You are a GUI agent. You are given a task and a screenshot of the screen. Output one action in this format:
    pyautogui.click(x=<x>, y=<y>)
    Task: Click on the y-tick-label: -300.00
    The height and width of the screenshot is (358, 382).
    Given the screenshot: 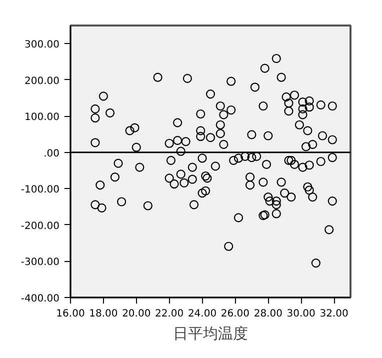 What is the action you would take?
    pyautogui.click(x=40, y=262)
    